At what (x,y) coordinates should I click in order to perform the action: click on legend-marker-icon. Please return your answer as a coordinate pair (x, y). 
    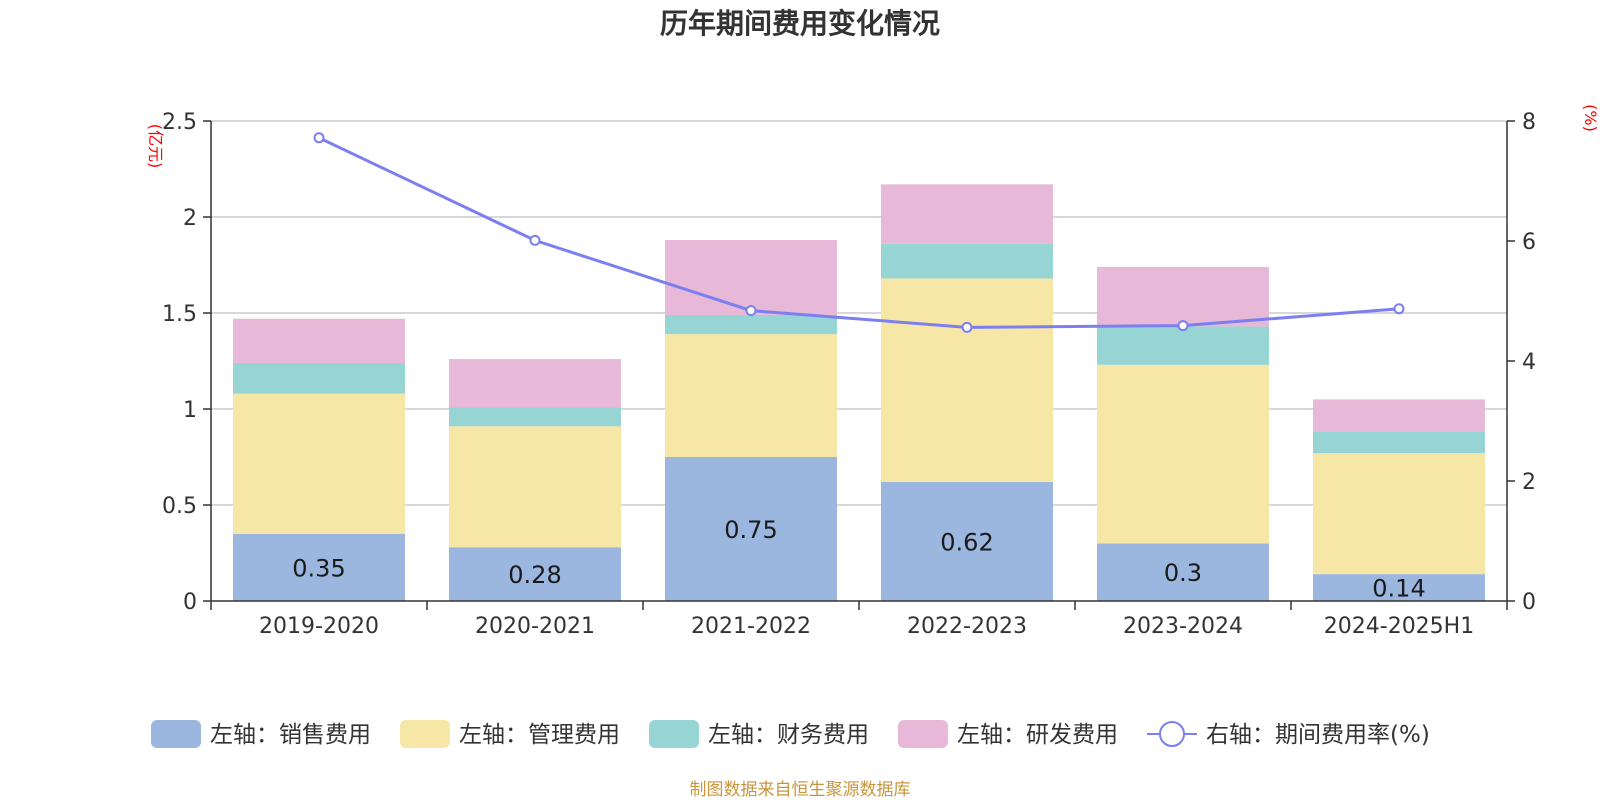
    Looking at the image, I should click on (1172, 734).